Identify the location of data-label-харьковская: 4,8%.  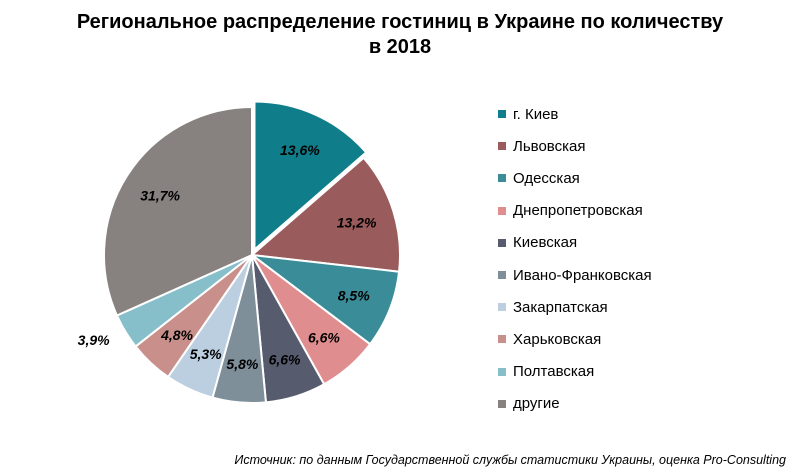
(176, 335).